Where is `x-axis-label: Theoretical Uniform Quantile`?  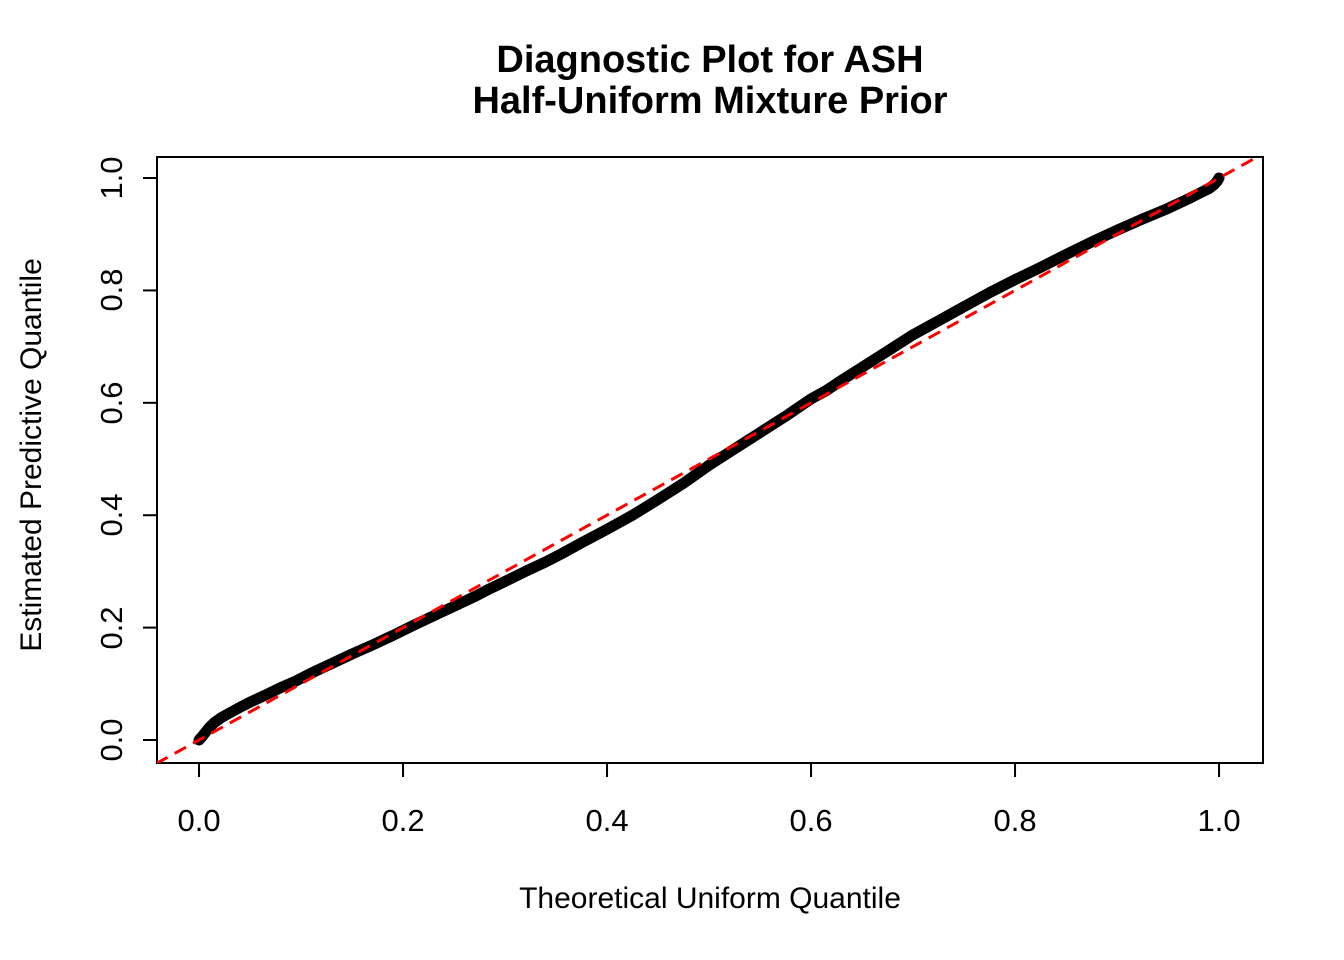
x-axis-label: Theoretical Uniform Quantile is located at coordinates (710, 898).